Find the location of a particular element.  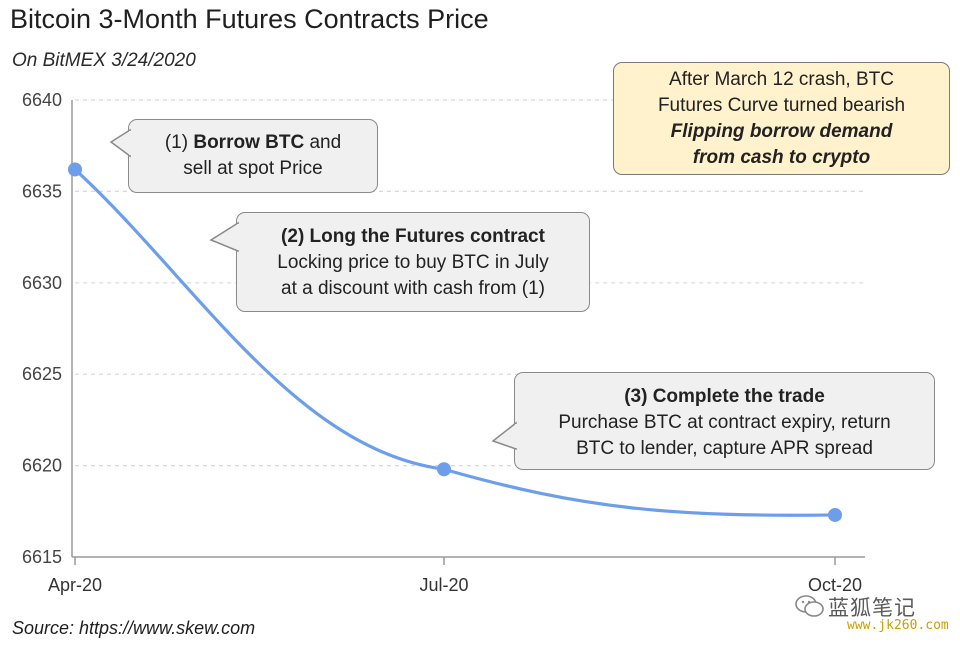

x-tick-label: Apr-20 is located at coordinates (75, 585).